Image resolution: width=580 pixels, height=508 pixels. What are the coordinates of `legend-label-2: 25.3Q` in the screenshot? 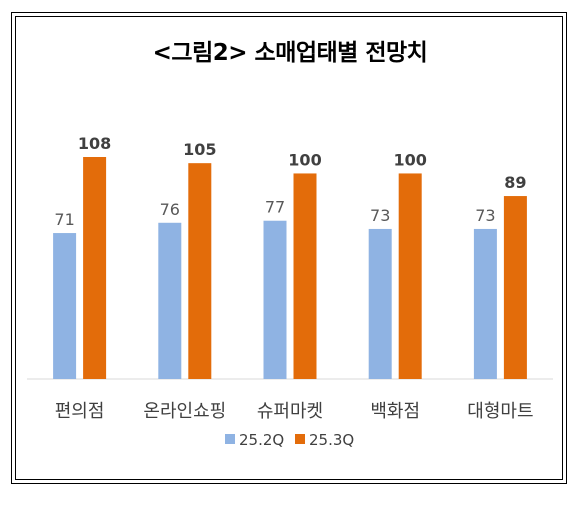 It's located at (331, 440).